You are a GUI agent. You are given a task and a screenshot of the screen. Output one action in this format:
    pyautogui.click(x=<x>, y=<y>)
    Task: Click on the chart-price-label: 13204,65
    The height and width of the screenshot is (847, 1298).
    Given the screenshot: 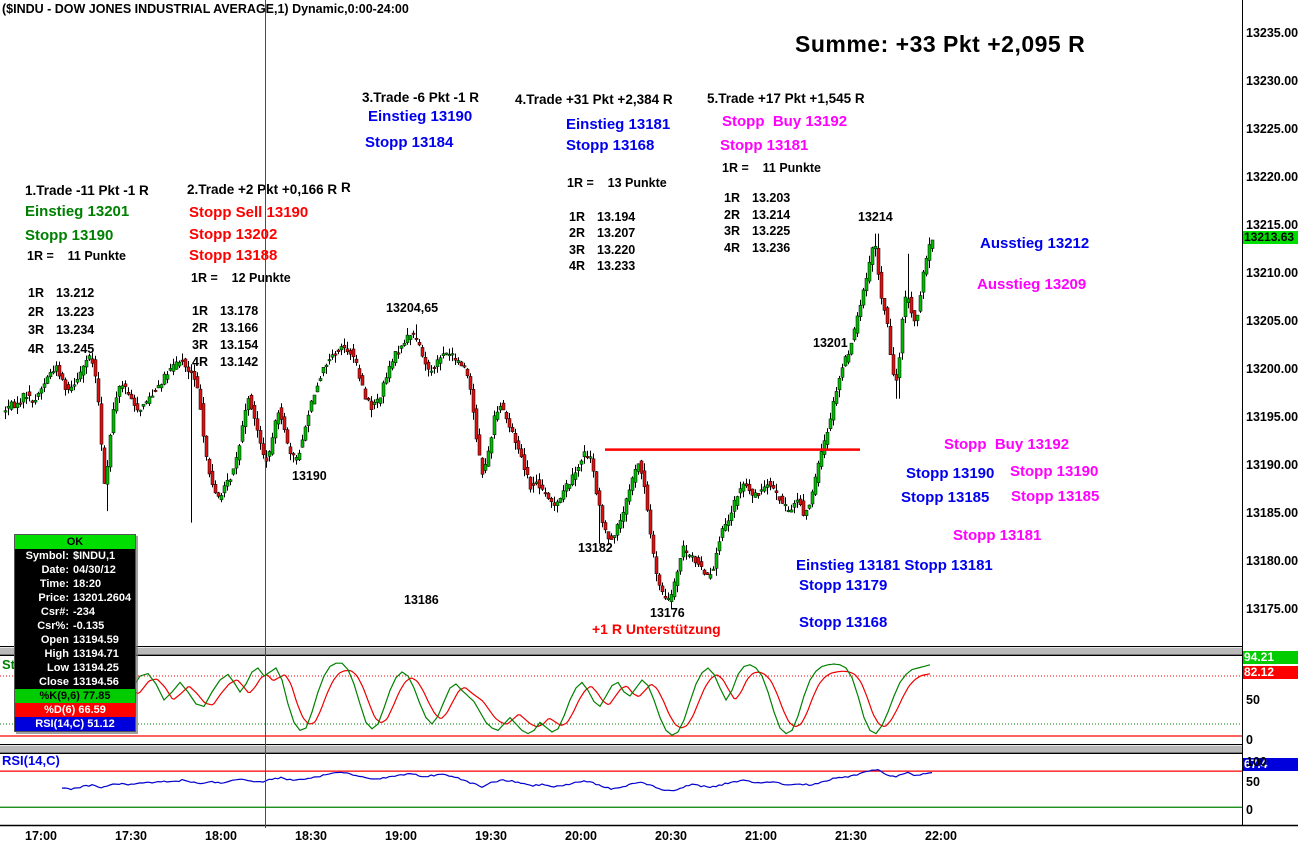 What is the action you would take?
    pyautogui.click(x=412, y=308)
    